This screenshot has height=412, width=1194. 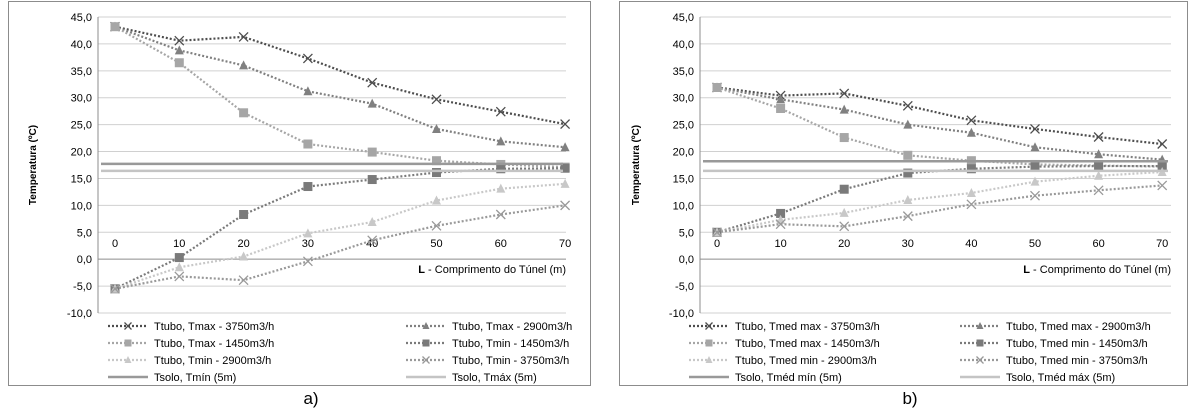 What do you see at coordinates (1078, 327) in the screenshot?
I see `legend-label: Ttubo, Tmed max - 2900m3/h` at bounding box center [1078, 327].